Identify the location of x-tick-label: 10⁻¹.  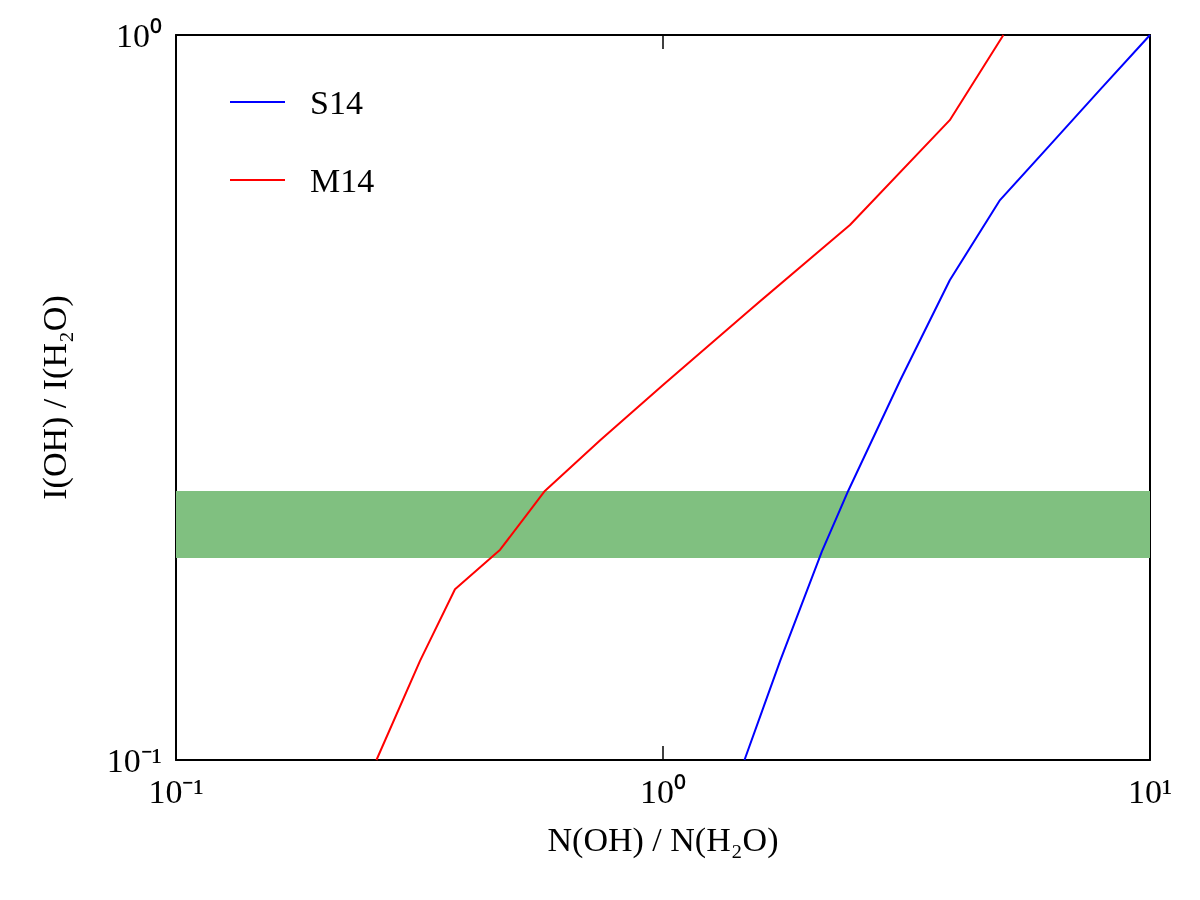
(176, 791).